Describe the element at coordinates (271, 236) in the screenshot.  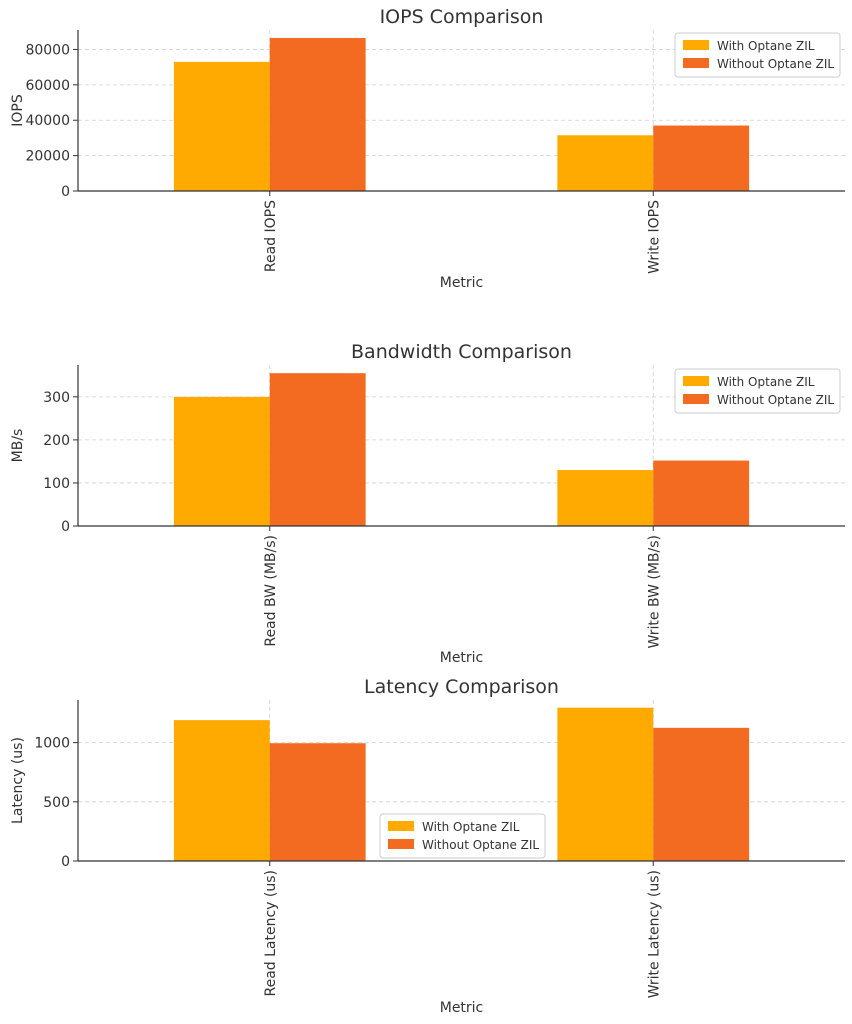
I see `x-tick-label: Read IOPS` at that location.